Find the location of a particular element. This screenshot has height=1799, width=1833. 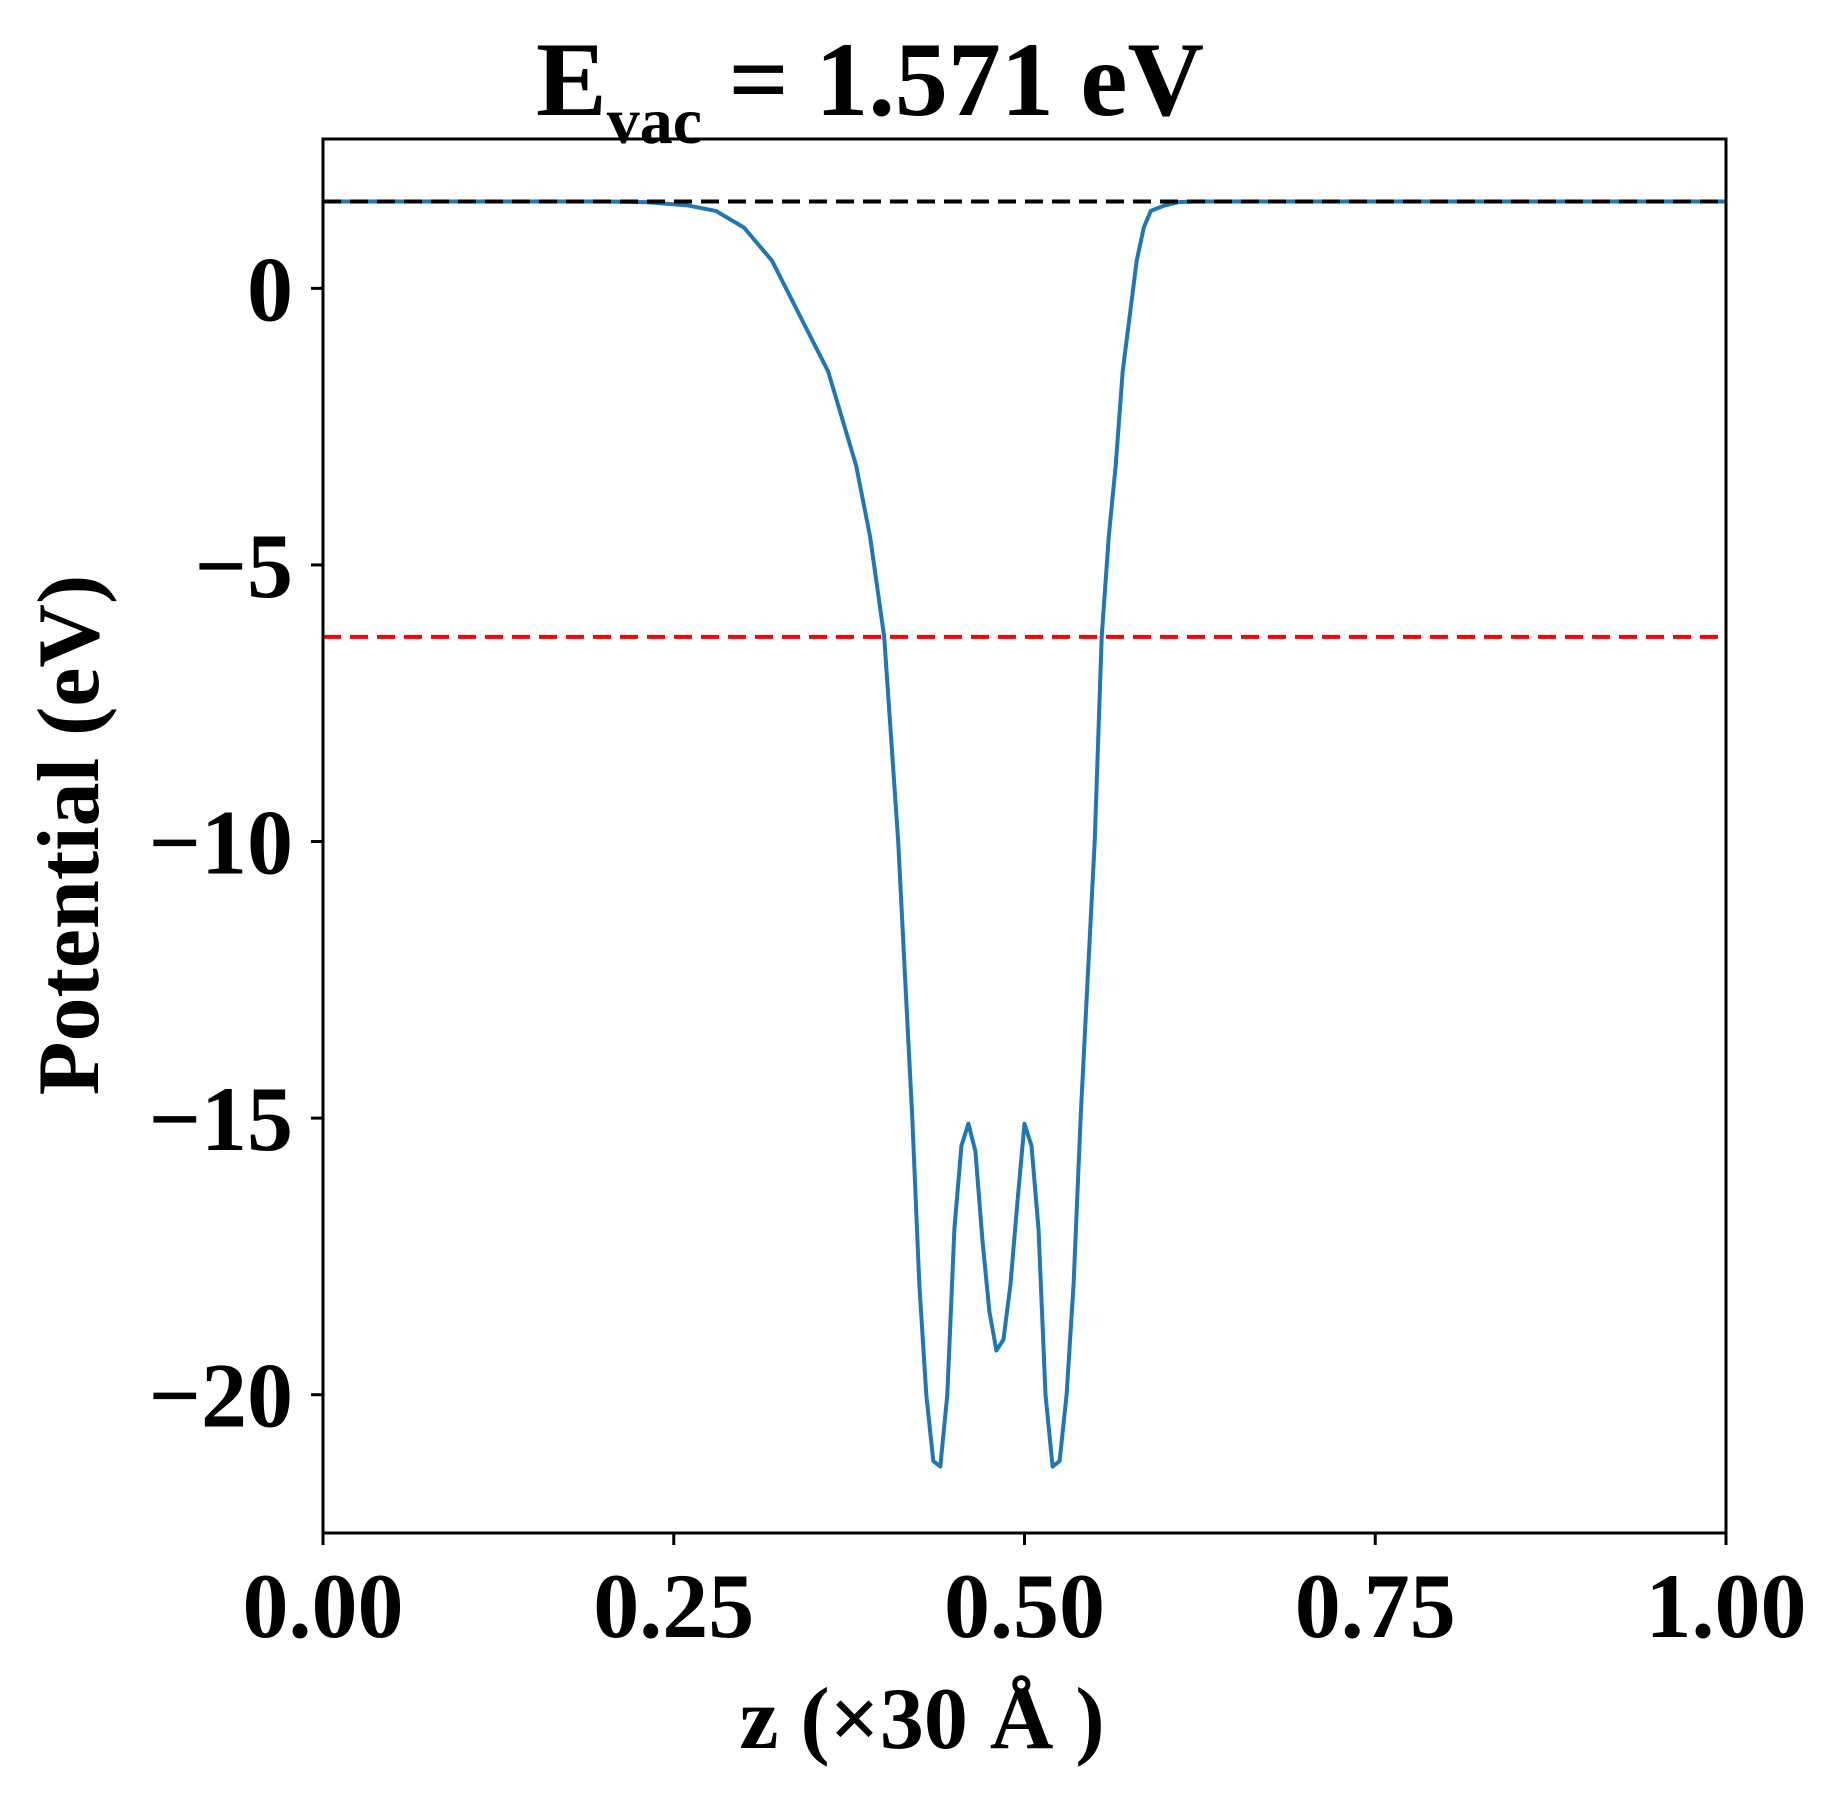

x-axis-label: z (×30 Å ) is located at coordinates (921, 1719).